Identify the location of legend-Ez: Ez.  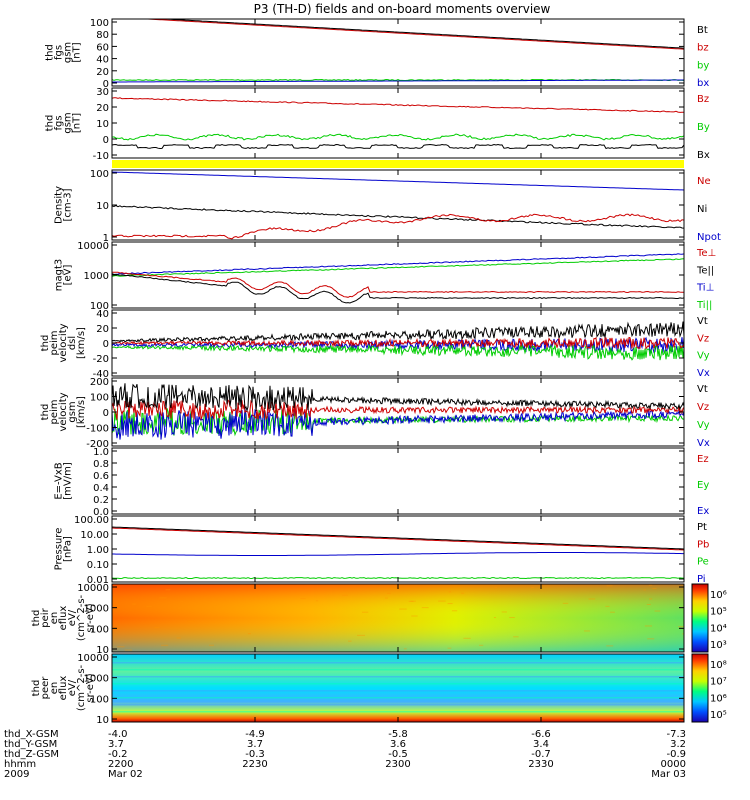
(703, 459).